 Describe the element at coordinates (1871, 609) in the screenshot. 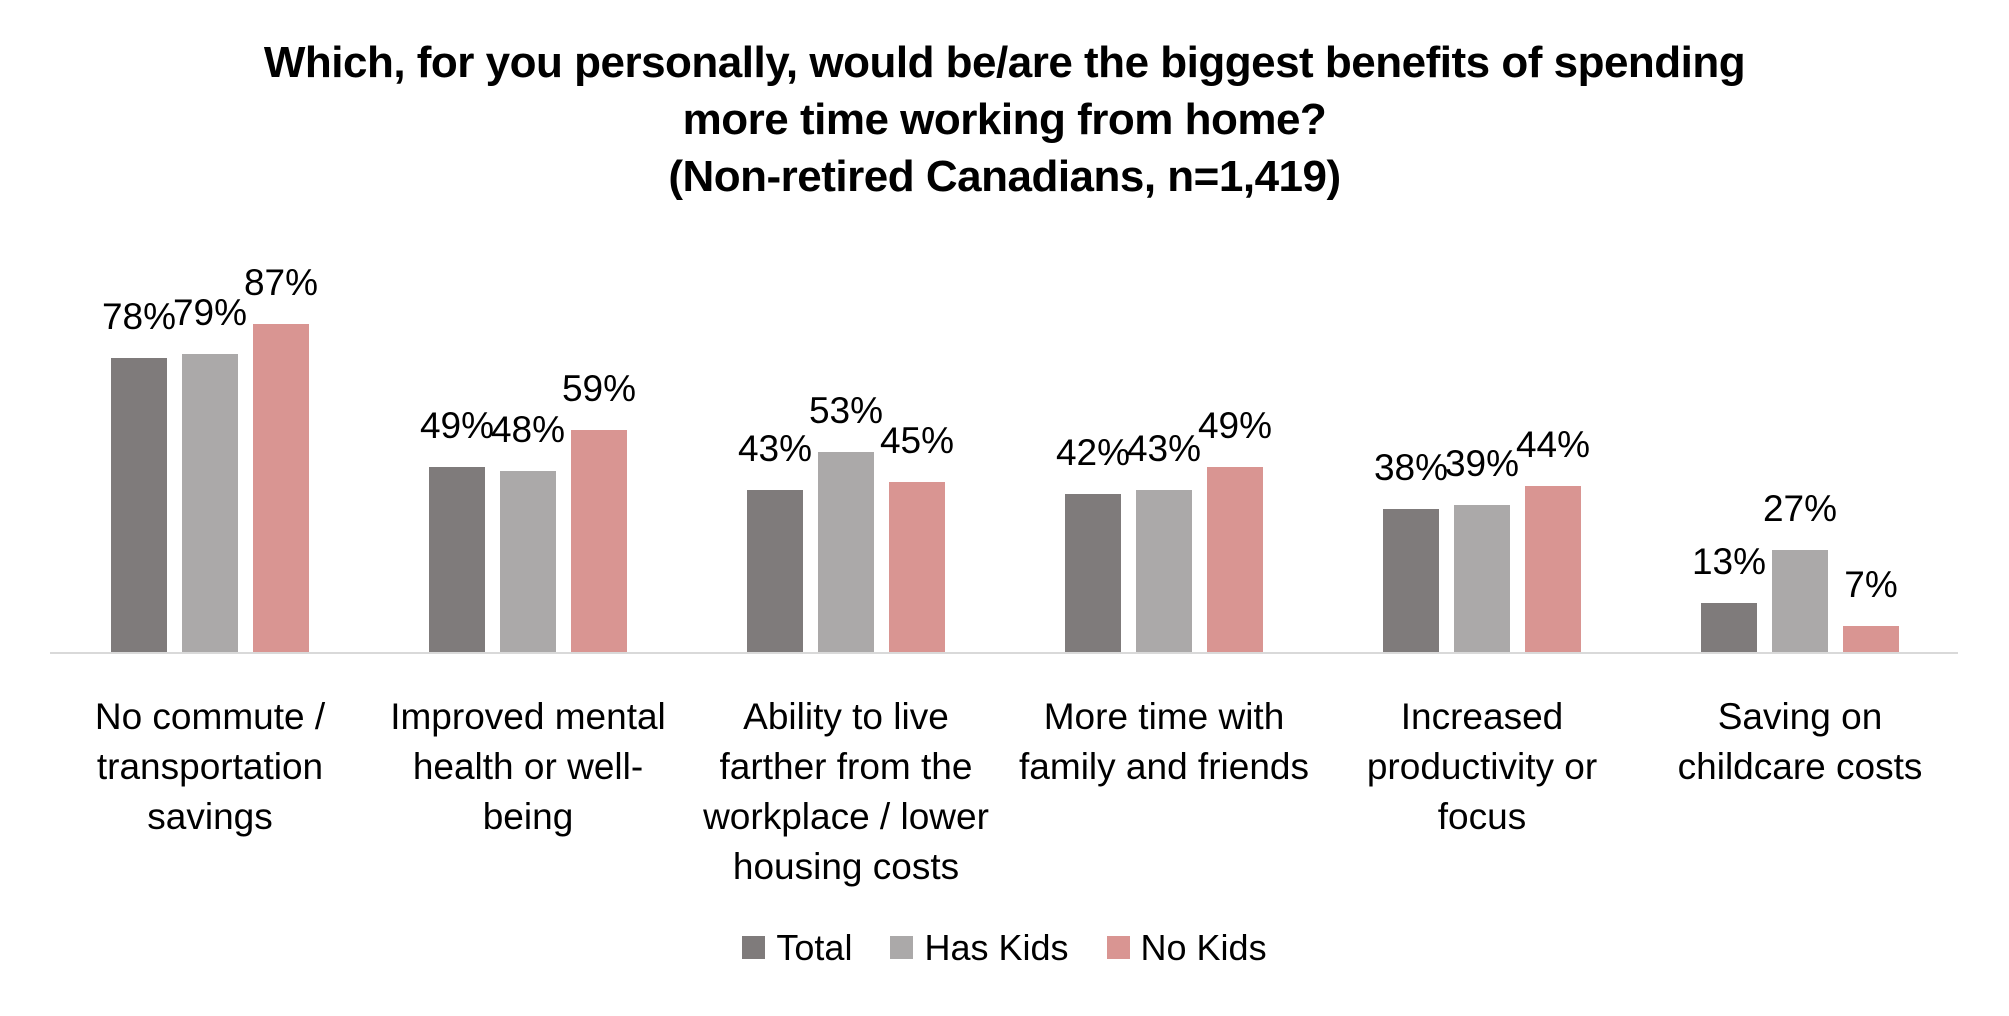

I see `bar-no-kids: 7%` at that location.